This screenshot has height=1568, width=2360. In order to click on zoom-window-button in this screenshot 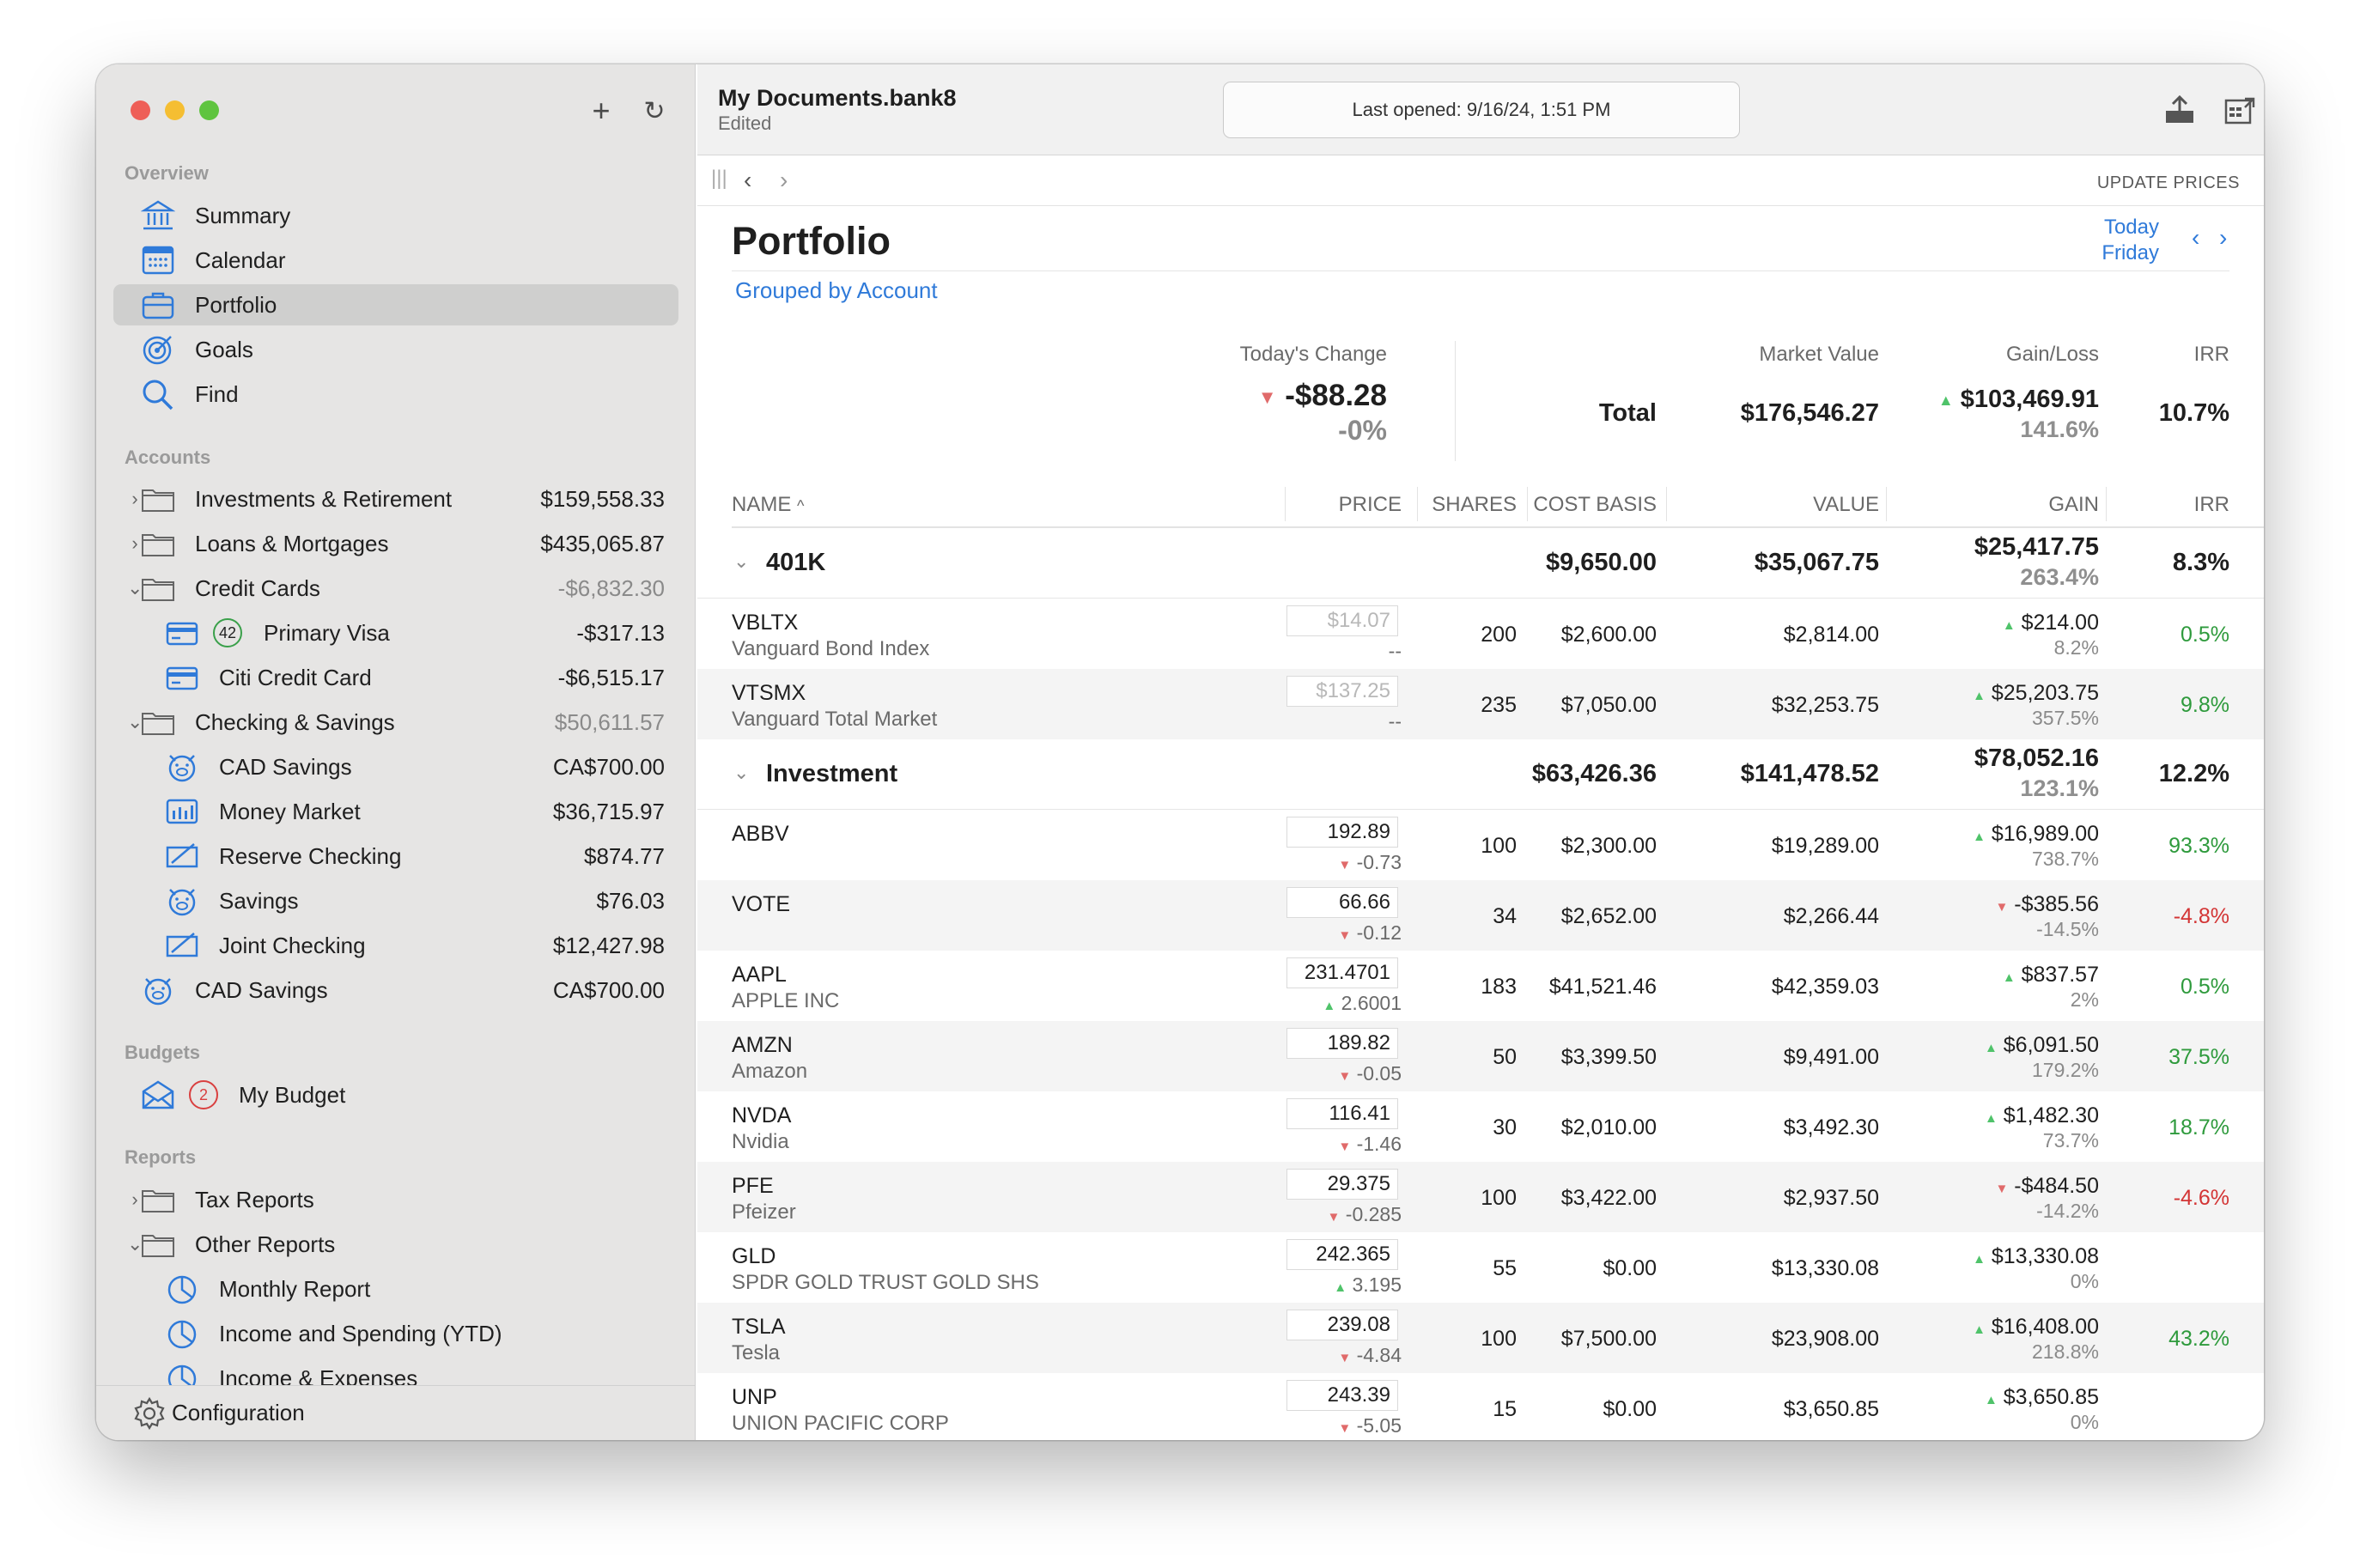, I will do `click(209, 110)`.